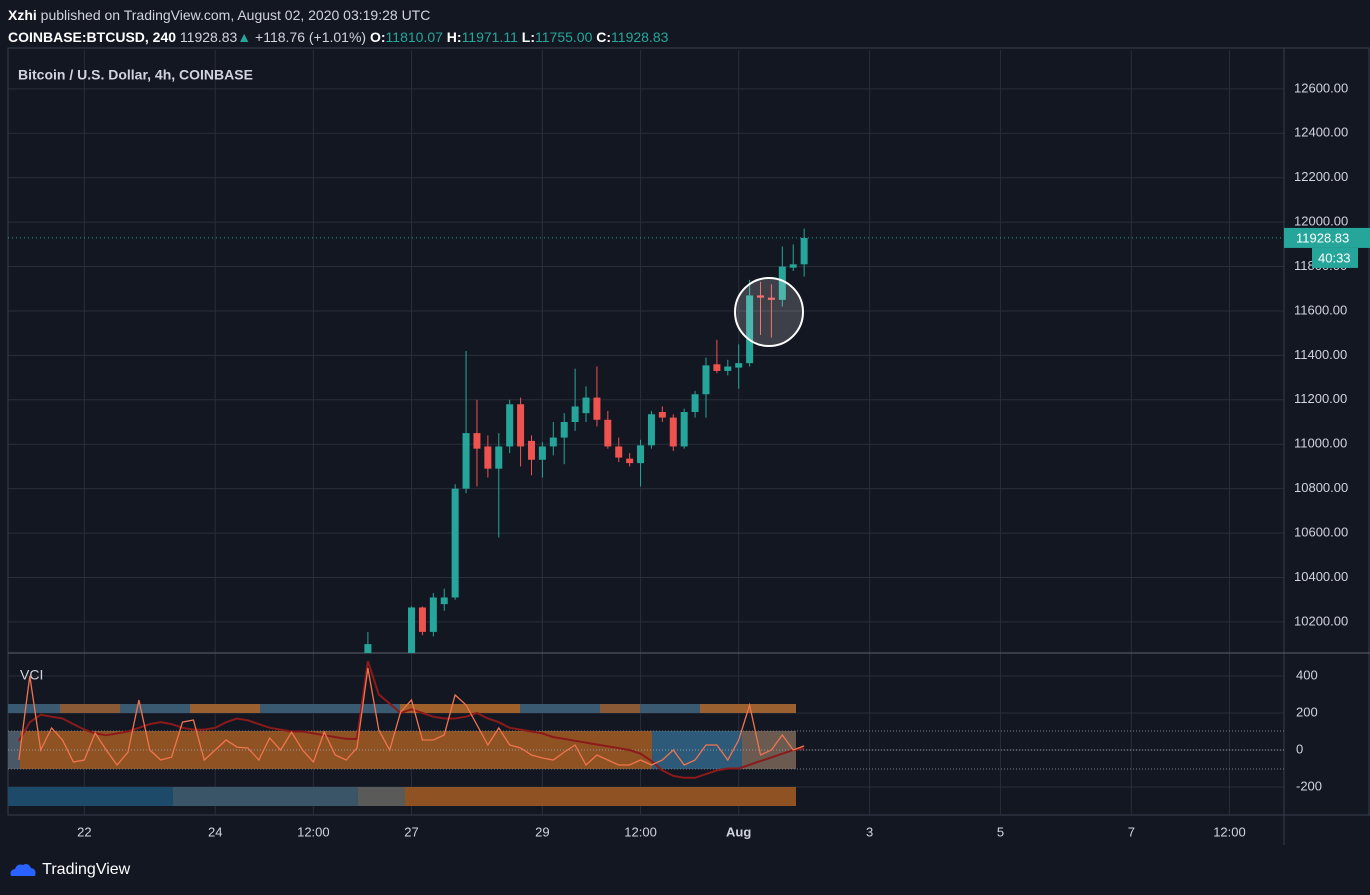 This screenshot has width=1370, height=895. I want to click on x-tick-label: 27, so click(411, 831).